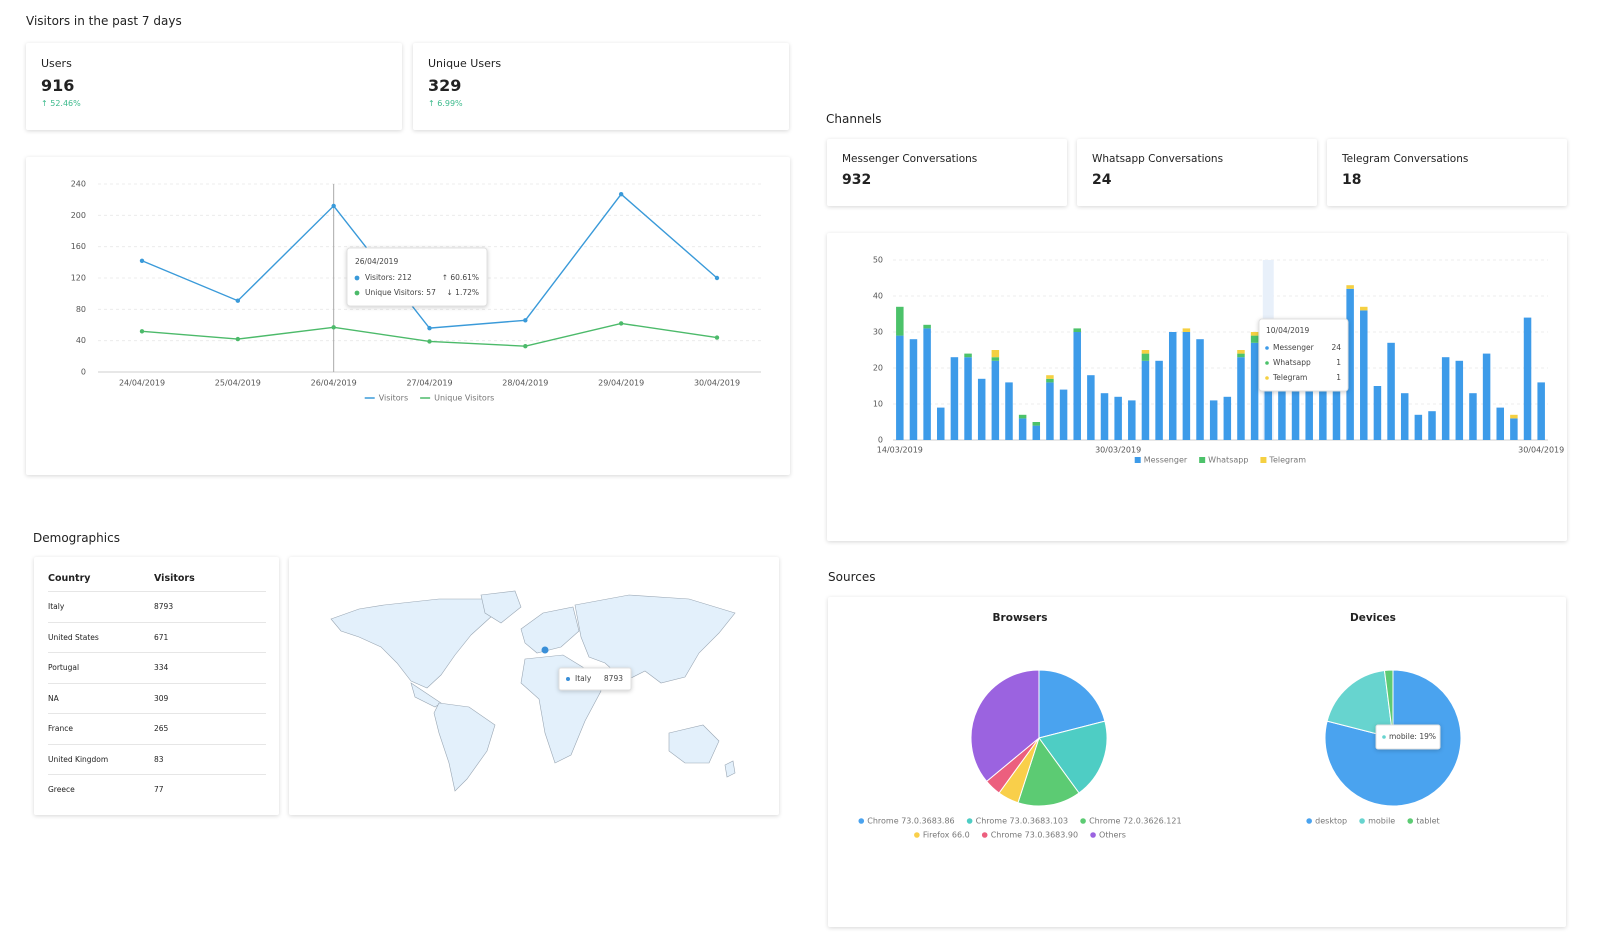 The image size is (1600, 952). Describe the element at coordinates (878, 296) in the screenshot. I see `y-tick-label: 40` at that location.